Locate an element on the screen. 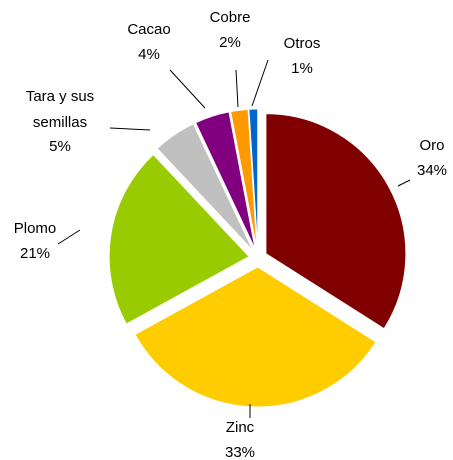 Image resolution: width=453 pixels, height=460 pixels. slice-label: Cacao is located at coordinates (148, 29).